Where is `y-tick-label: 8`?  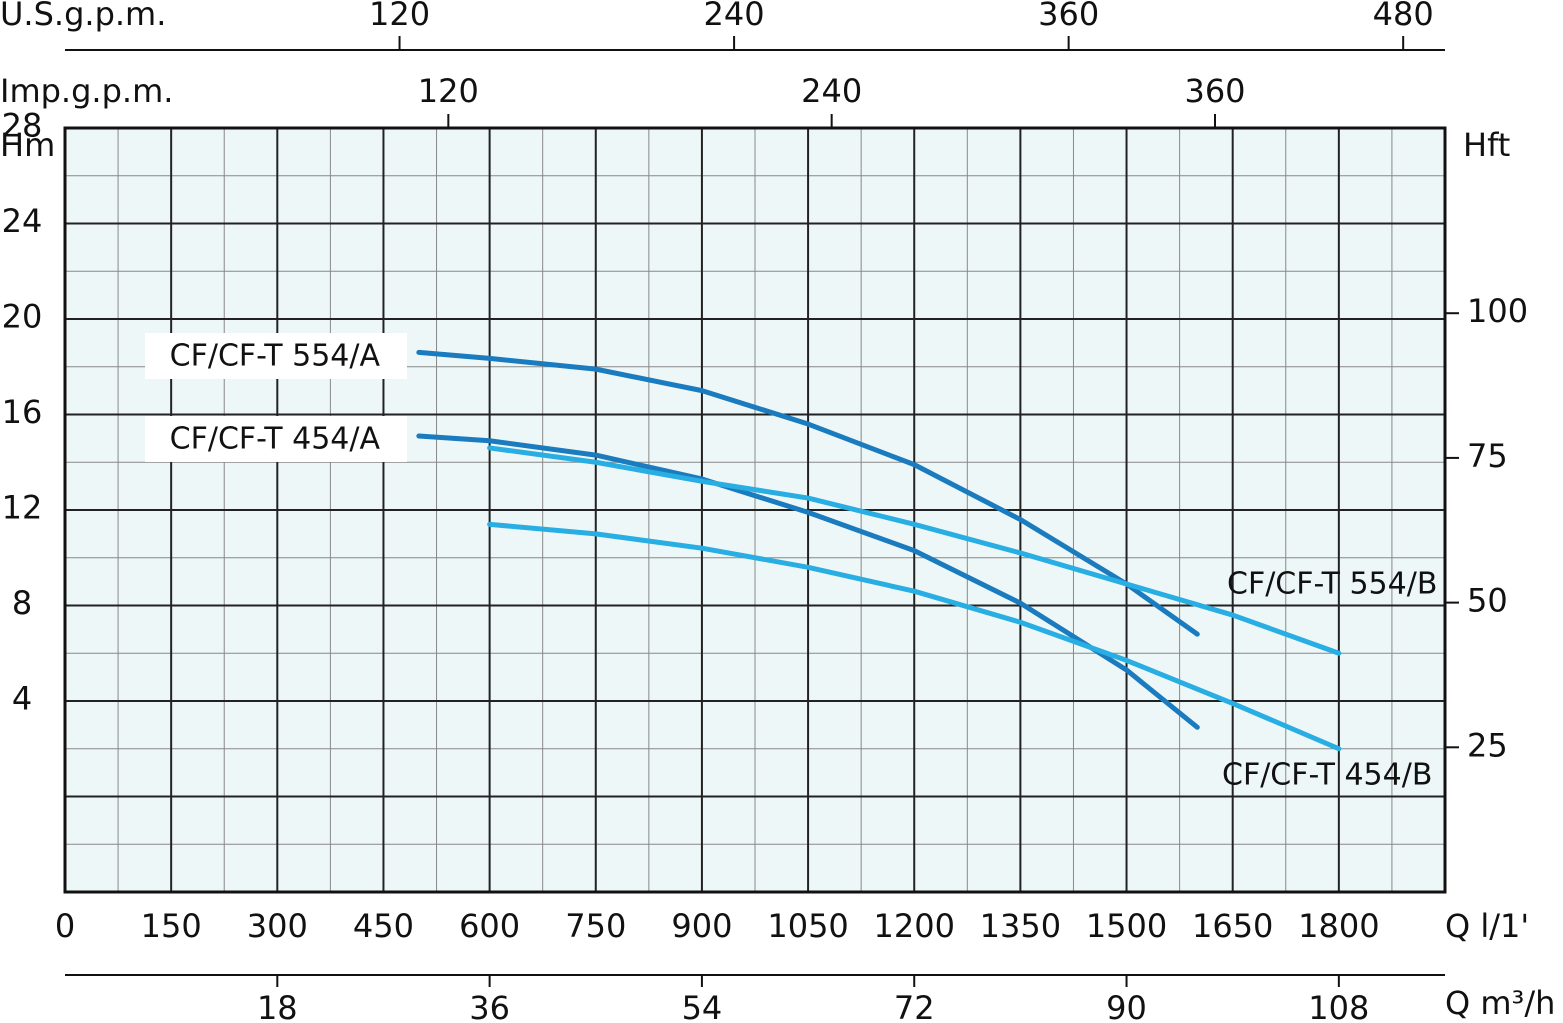 y-tick-label: 8 is located at coordinates (22, 603).